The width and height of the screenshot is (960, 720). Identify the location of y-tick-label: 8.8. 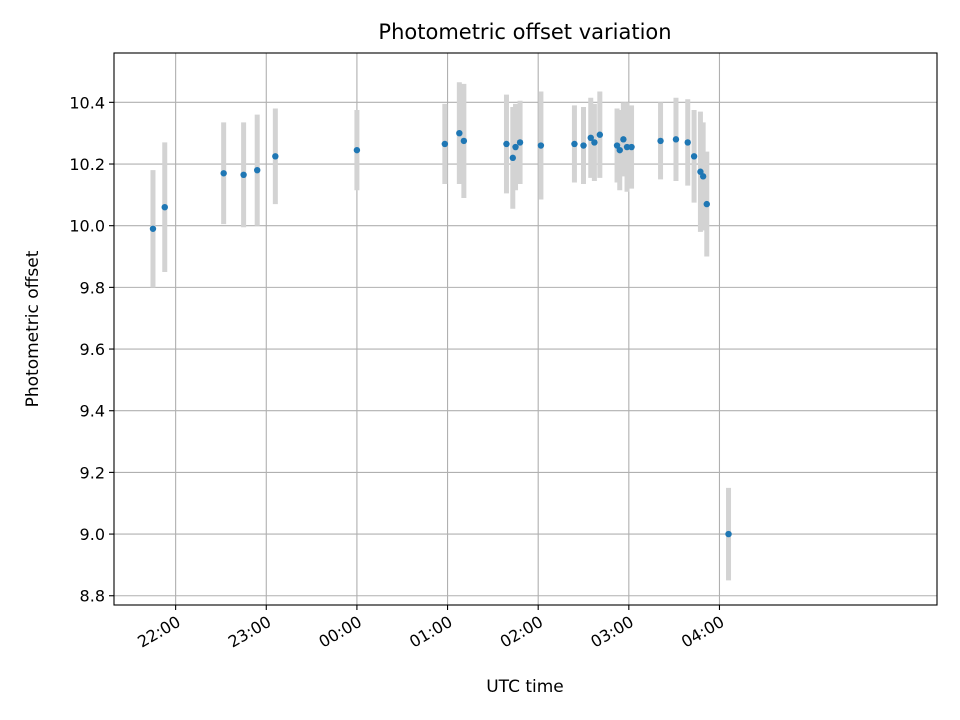
(92, 596).